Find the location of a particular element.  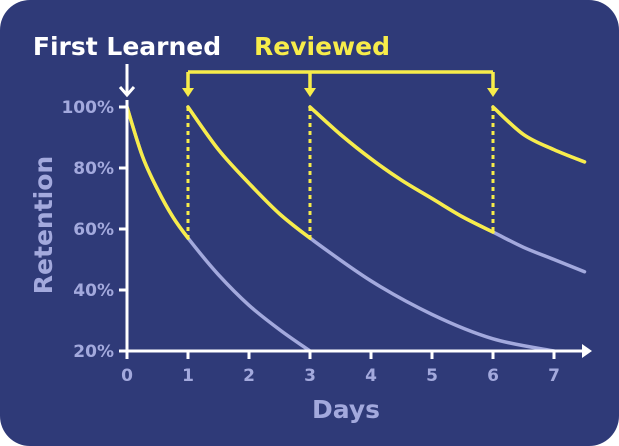

review-drop-lines is located at coordinates (340, 173).